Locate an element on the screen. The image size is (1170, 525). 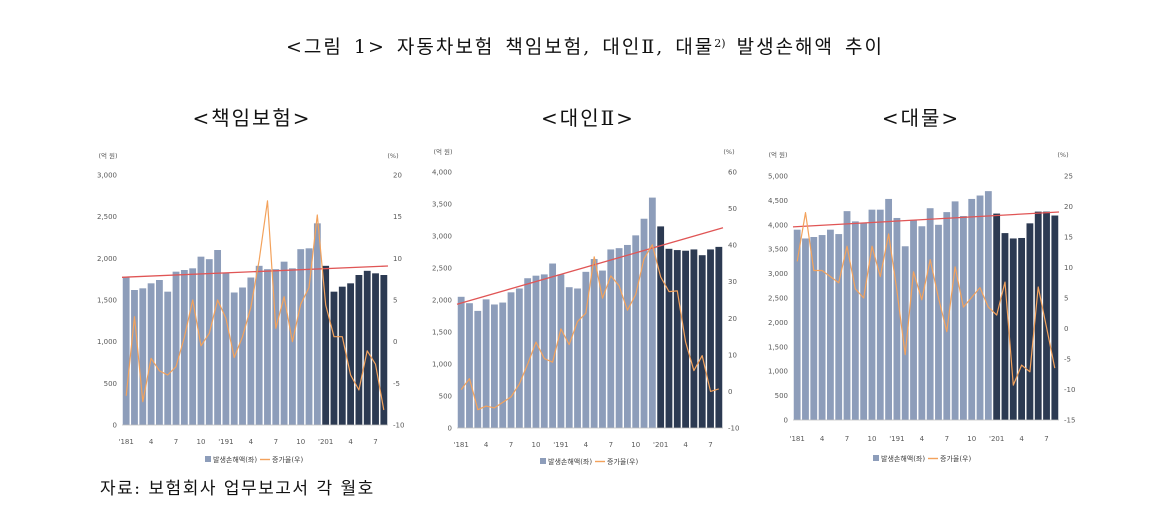
left-axis-tick-label: 5,000 is located at coordinates (778, 177).